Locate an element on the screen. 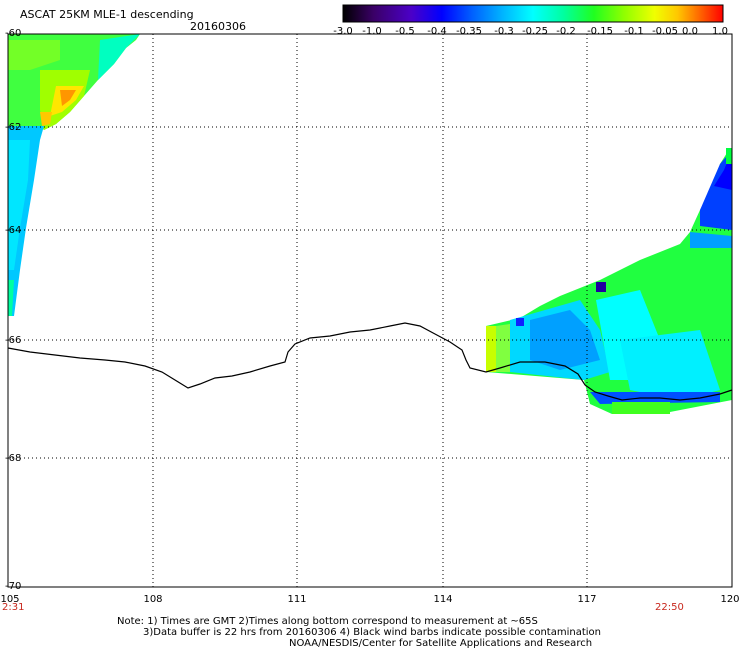 Image resolution: width=740 pixels, height=650 pixels. coastline is located at coordinates (370, 361).